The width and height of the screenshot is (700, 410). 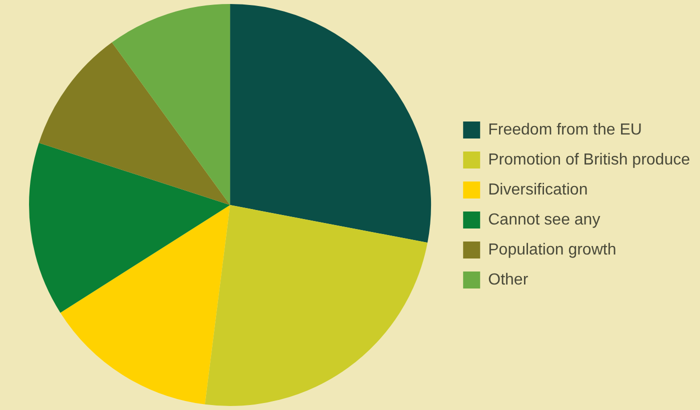 I want to click on legend-label: Other, so click(x=508, y=279).